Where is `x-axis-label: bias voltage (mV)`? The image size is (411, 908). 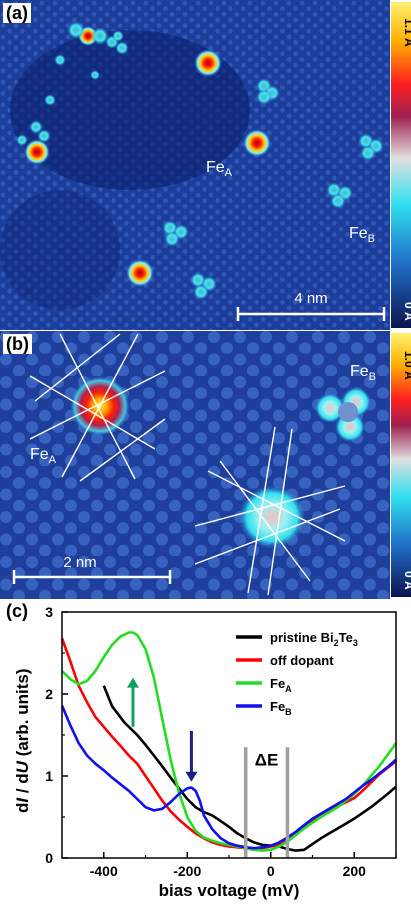
x-axis-label: bias voltage (mV) is located at coordinates (229, 890).